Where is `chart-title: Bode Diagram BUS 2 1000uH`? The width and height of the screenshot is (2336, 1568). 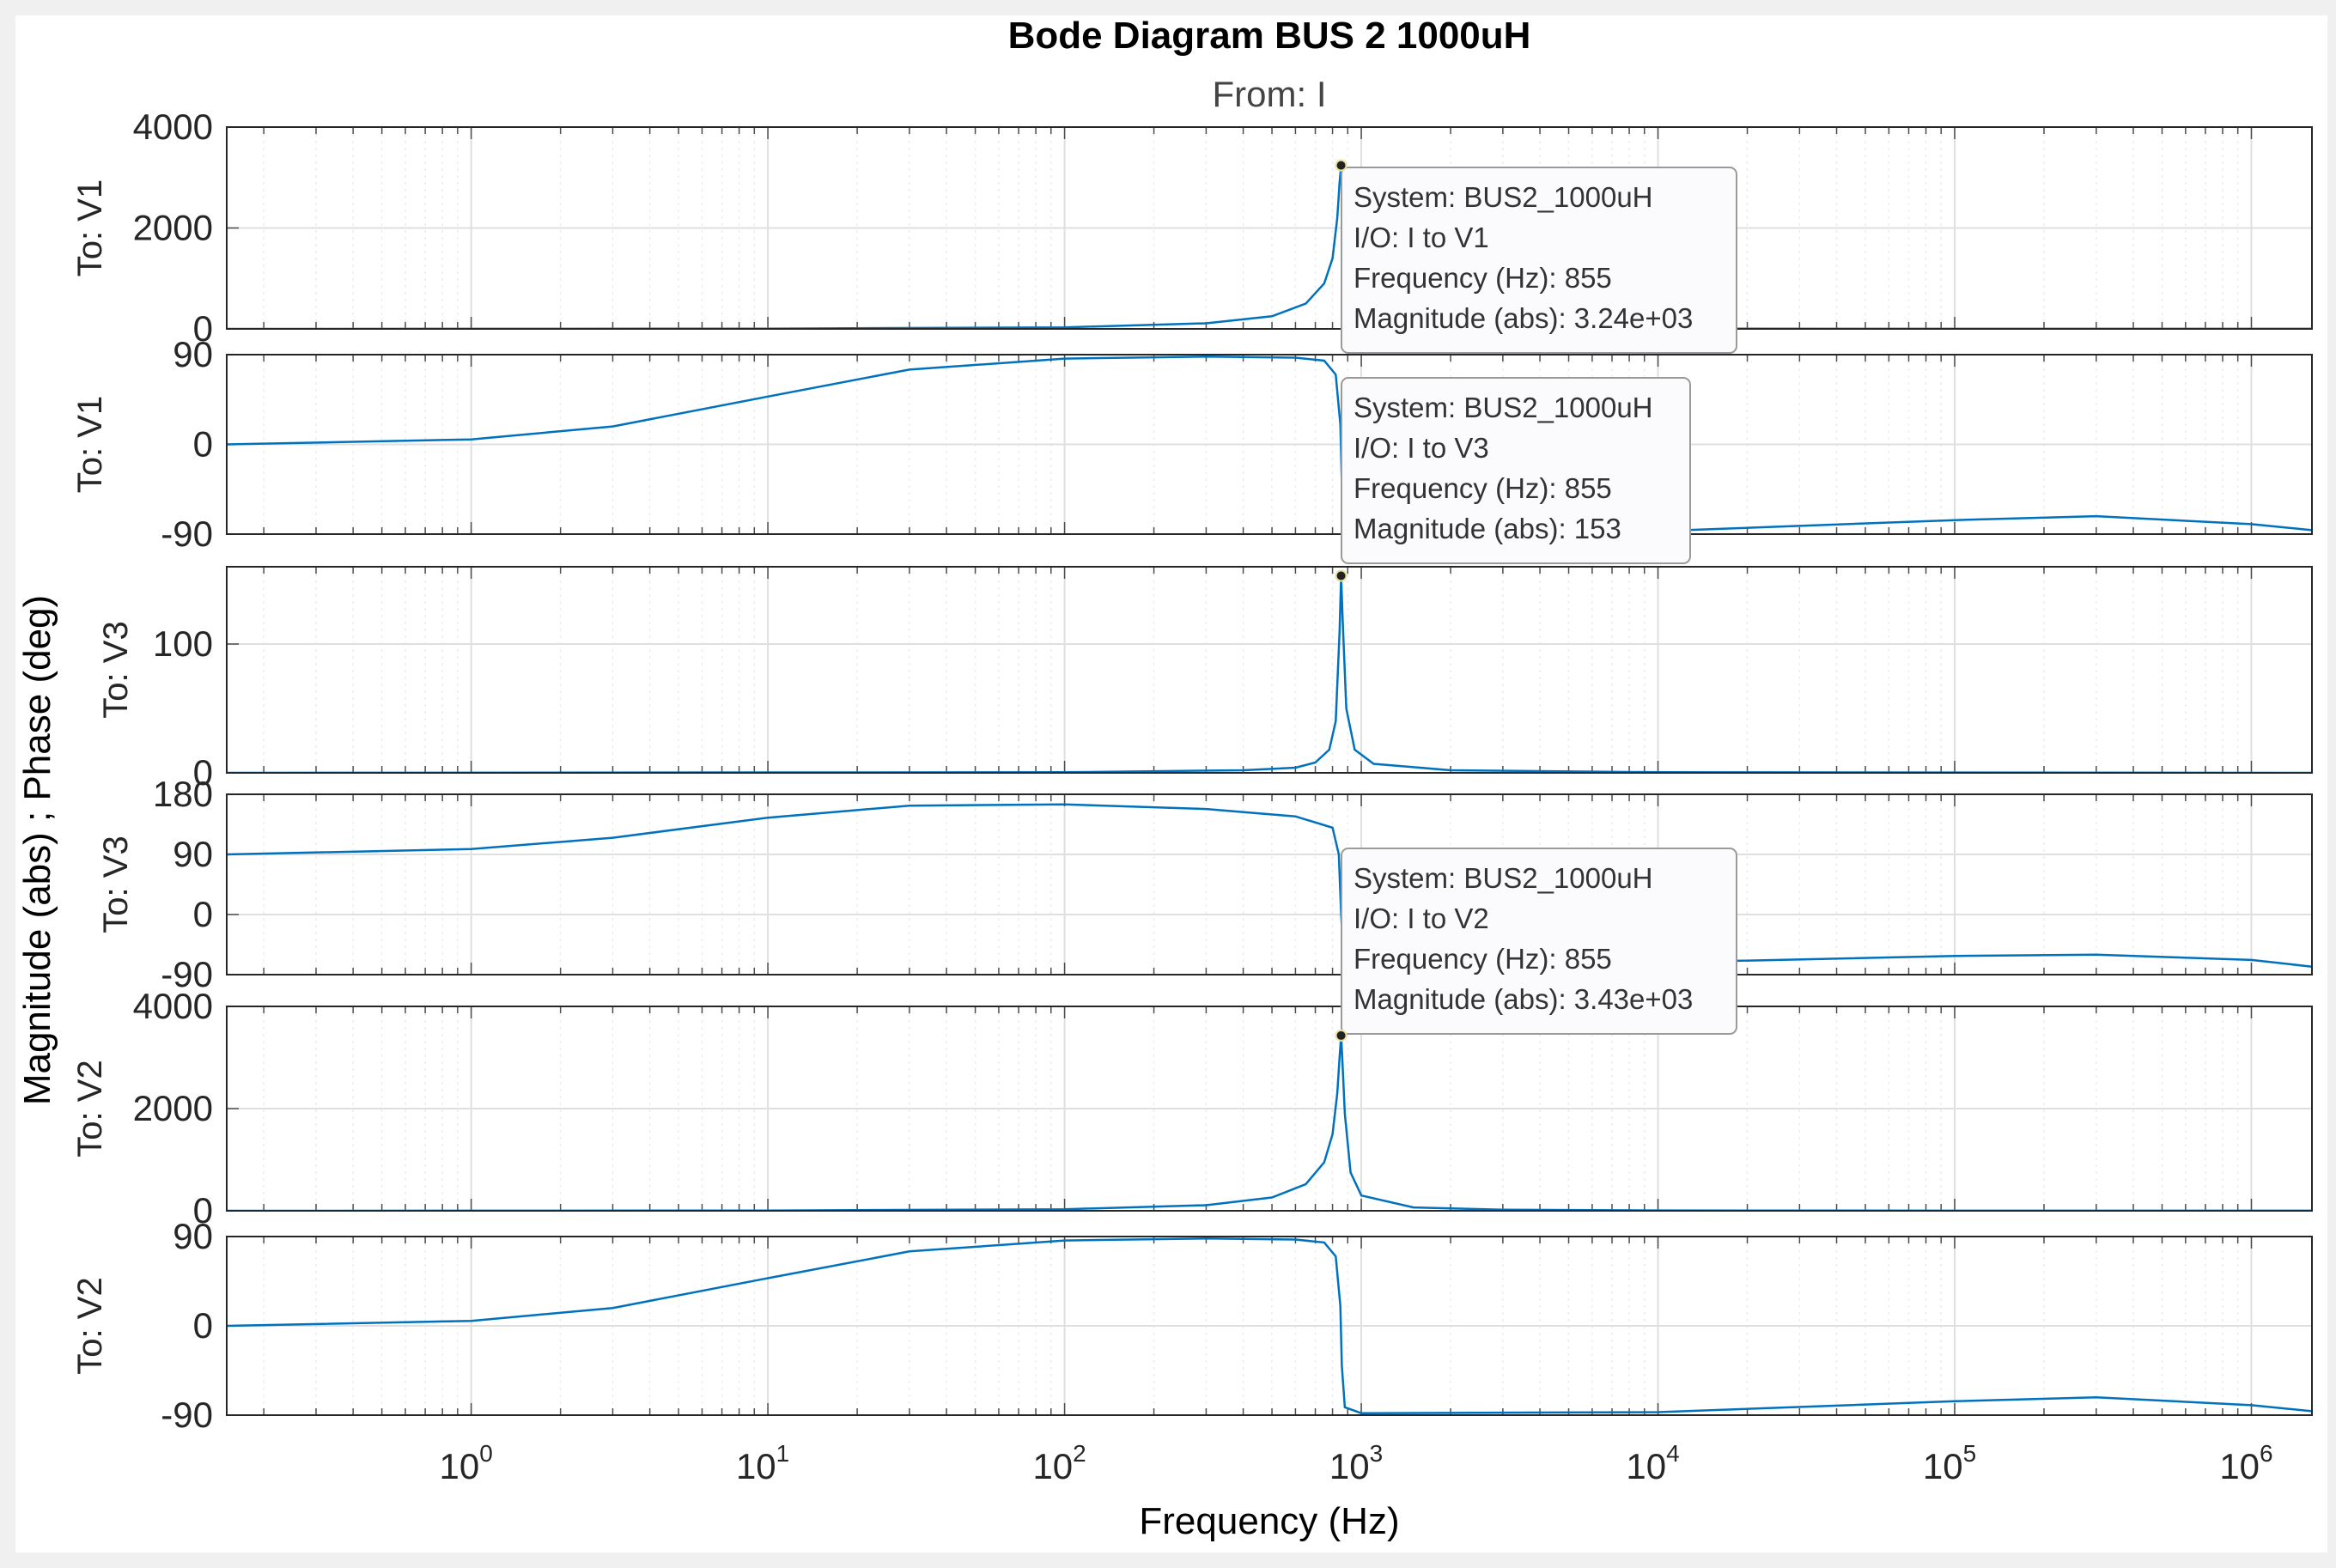
chart-title: Bode Diagram BUS 2 1000uH is located at coordinates (1269, 36).